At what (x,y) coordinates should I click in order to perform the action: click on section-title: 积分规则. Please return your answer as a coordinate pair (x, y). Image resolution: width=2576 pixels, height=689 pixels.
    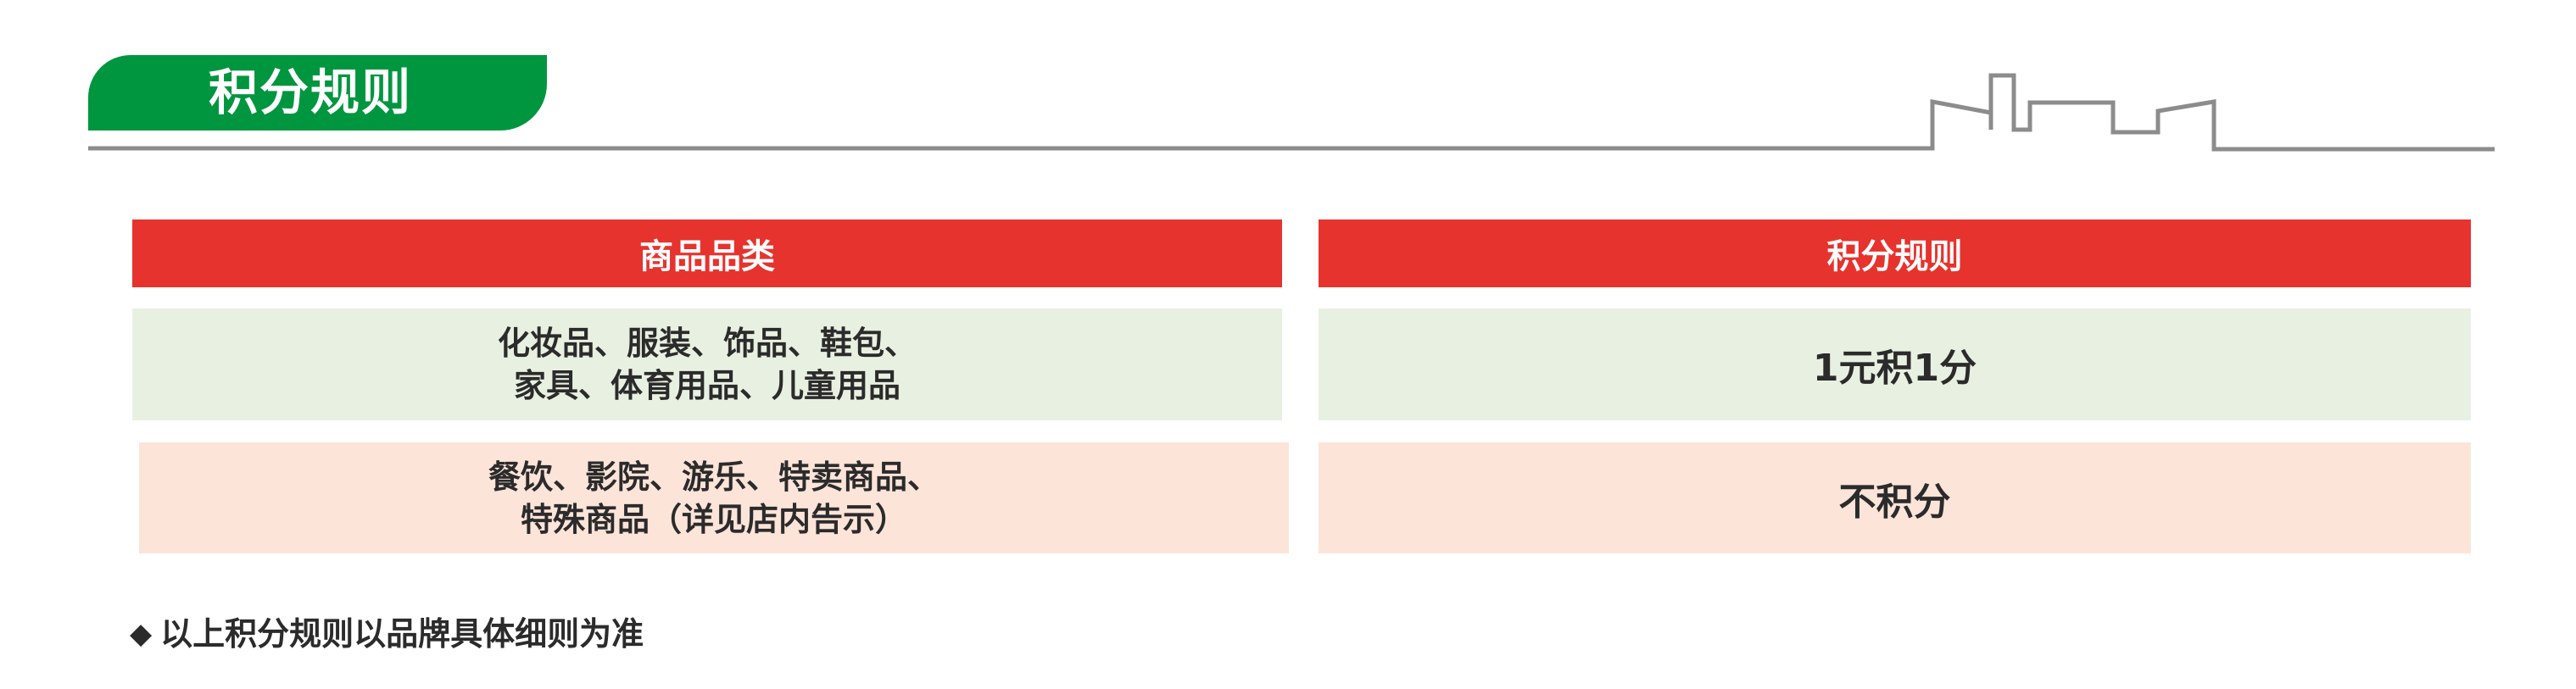
    Looking at the image, I should click on (311, 92).